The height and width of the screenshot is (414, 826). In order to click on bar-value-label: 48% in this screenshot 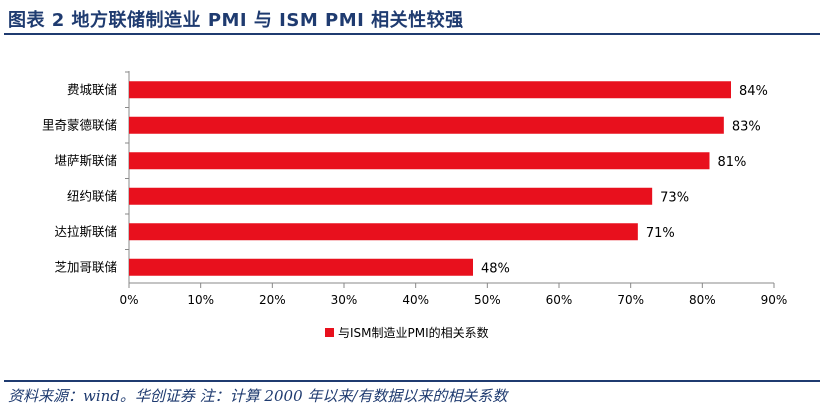, I will do `click(495, 268)`.